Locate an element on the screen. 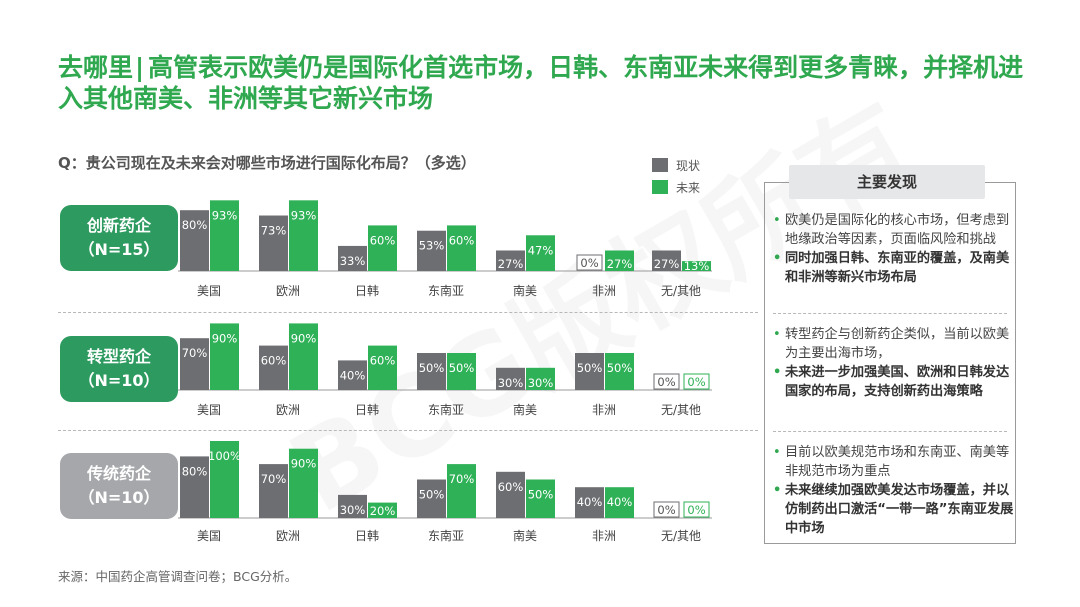 The height and width of the screenshot is (607, 1080). legend: 现状 未来 is located at coordinates (676, 176).